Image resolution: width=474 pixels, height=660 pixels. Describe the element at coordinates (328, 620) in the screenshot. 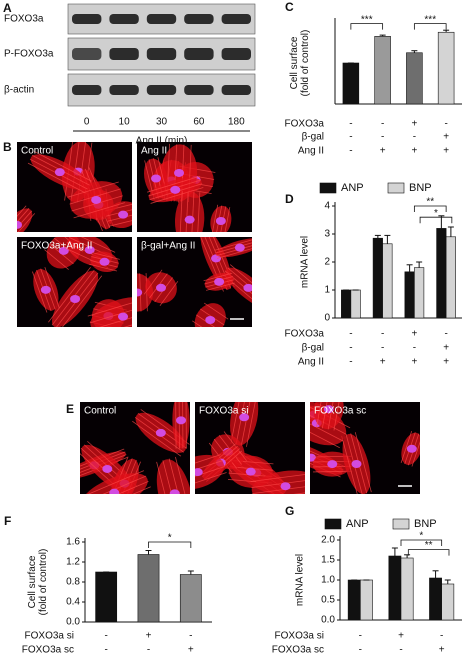

I see `y-tick-label: 0.0` at that location.